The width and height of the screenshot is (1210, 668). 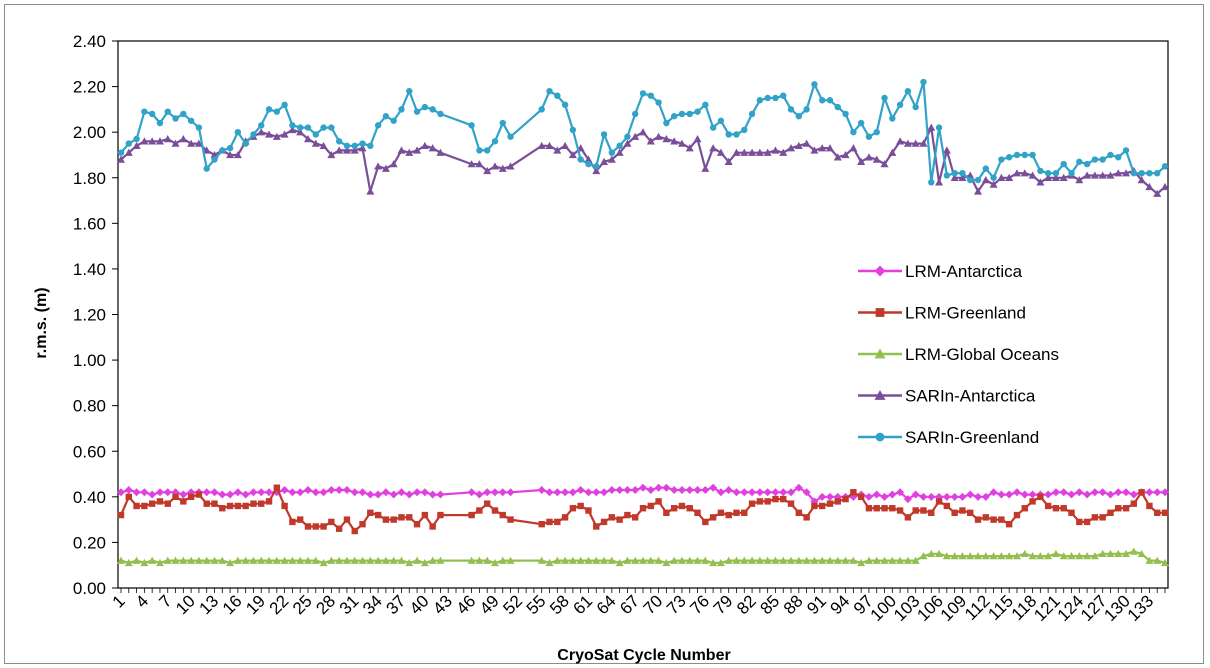 I want to click on series-sarin-antarctica, so click(x=643, y=160).